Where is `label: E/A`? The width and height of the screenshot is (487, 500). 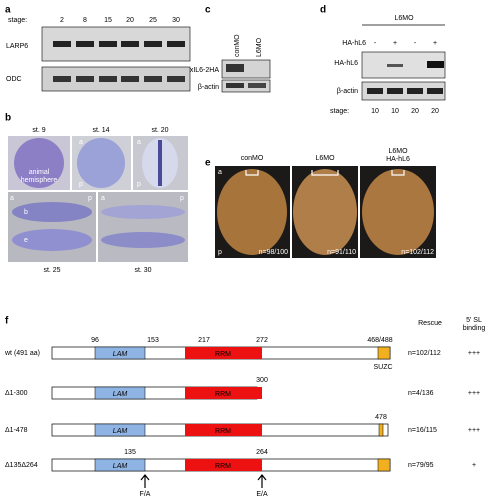
label: E/A is located at coordinates (262, 494).